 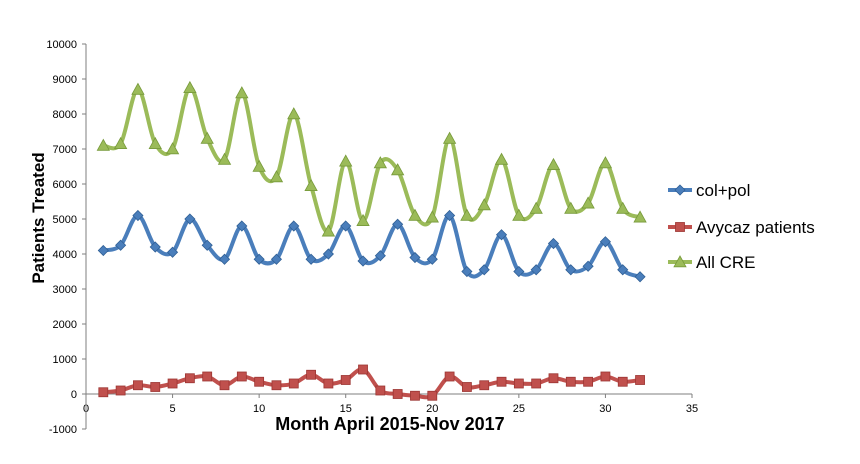 I want to click on y-tick-label: 7000, so click(x=65, y=150).